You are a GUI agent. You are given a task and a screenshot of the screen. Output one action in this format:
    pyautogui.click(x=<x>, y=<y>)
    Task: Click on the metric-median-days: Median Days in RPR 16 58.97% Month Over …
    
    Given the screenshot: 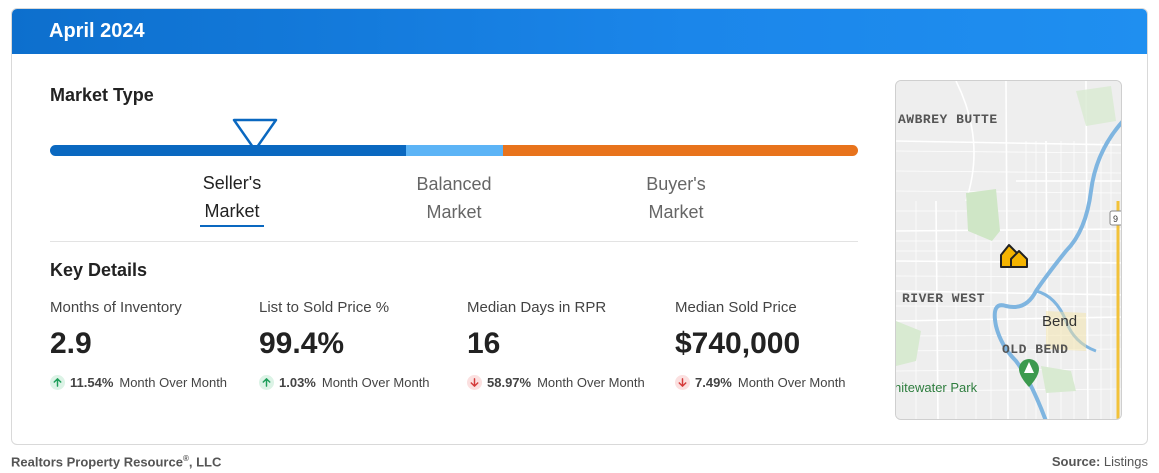 What is the action you would take?
    pyautogui.click(x=569, y=345)
    